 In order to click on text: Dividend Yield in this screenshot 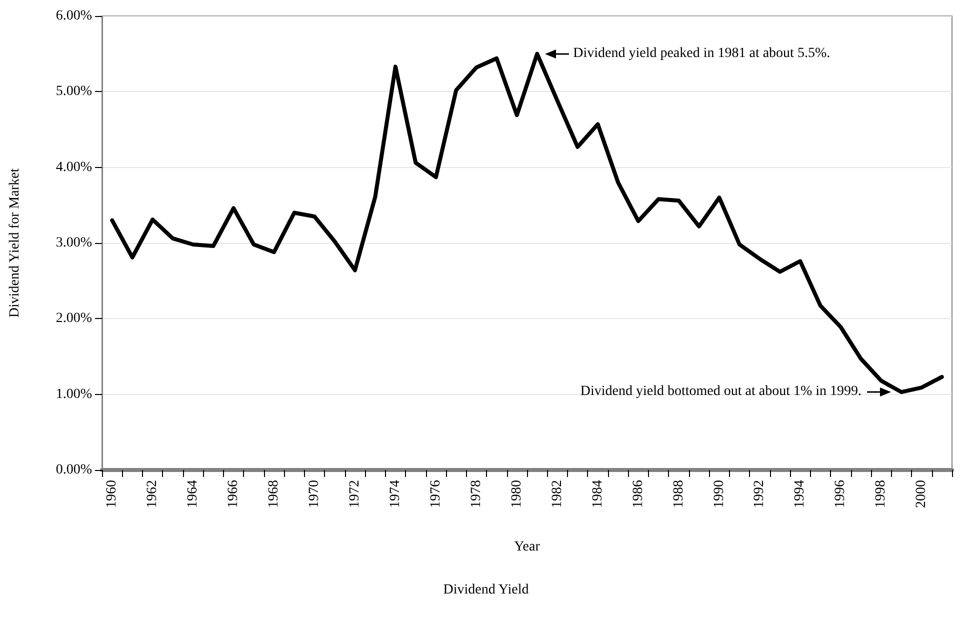, I will do `click(486, 590)`.